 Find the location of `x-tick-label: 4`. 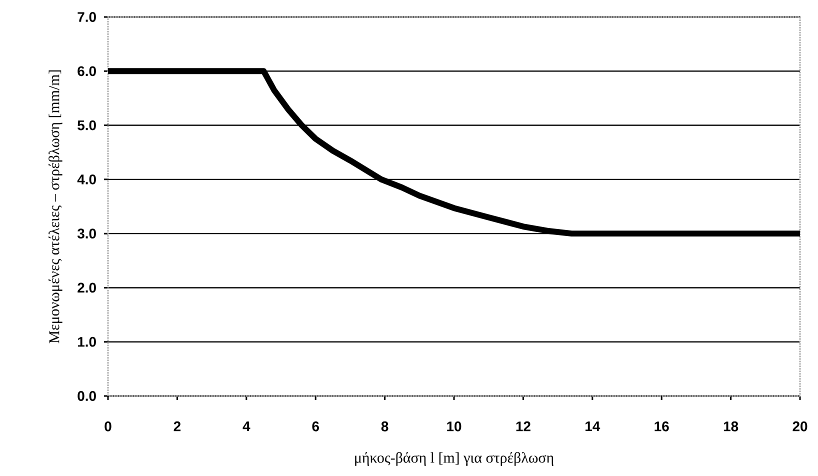

x-tick-label: 4 is located at coordinates (246, 426).